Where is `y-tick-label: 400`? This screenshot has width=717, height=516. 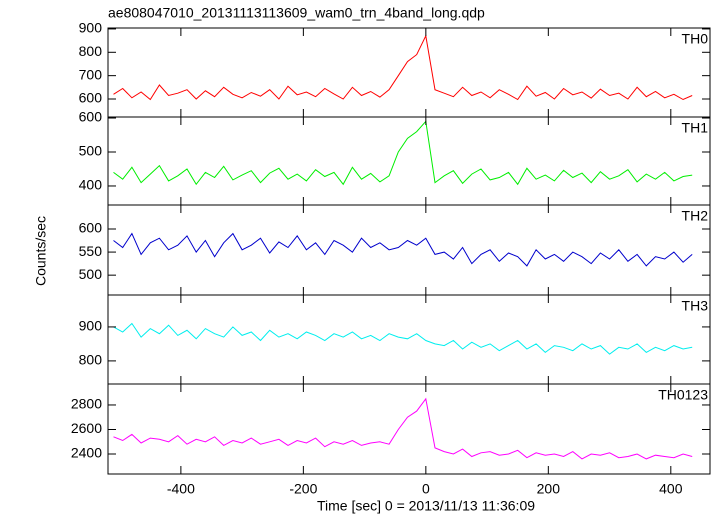 y-tick-label: 400 is located at coordinates (91, 185).